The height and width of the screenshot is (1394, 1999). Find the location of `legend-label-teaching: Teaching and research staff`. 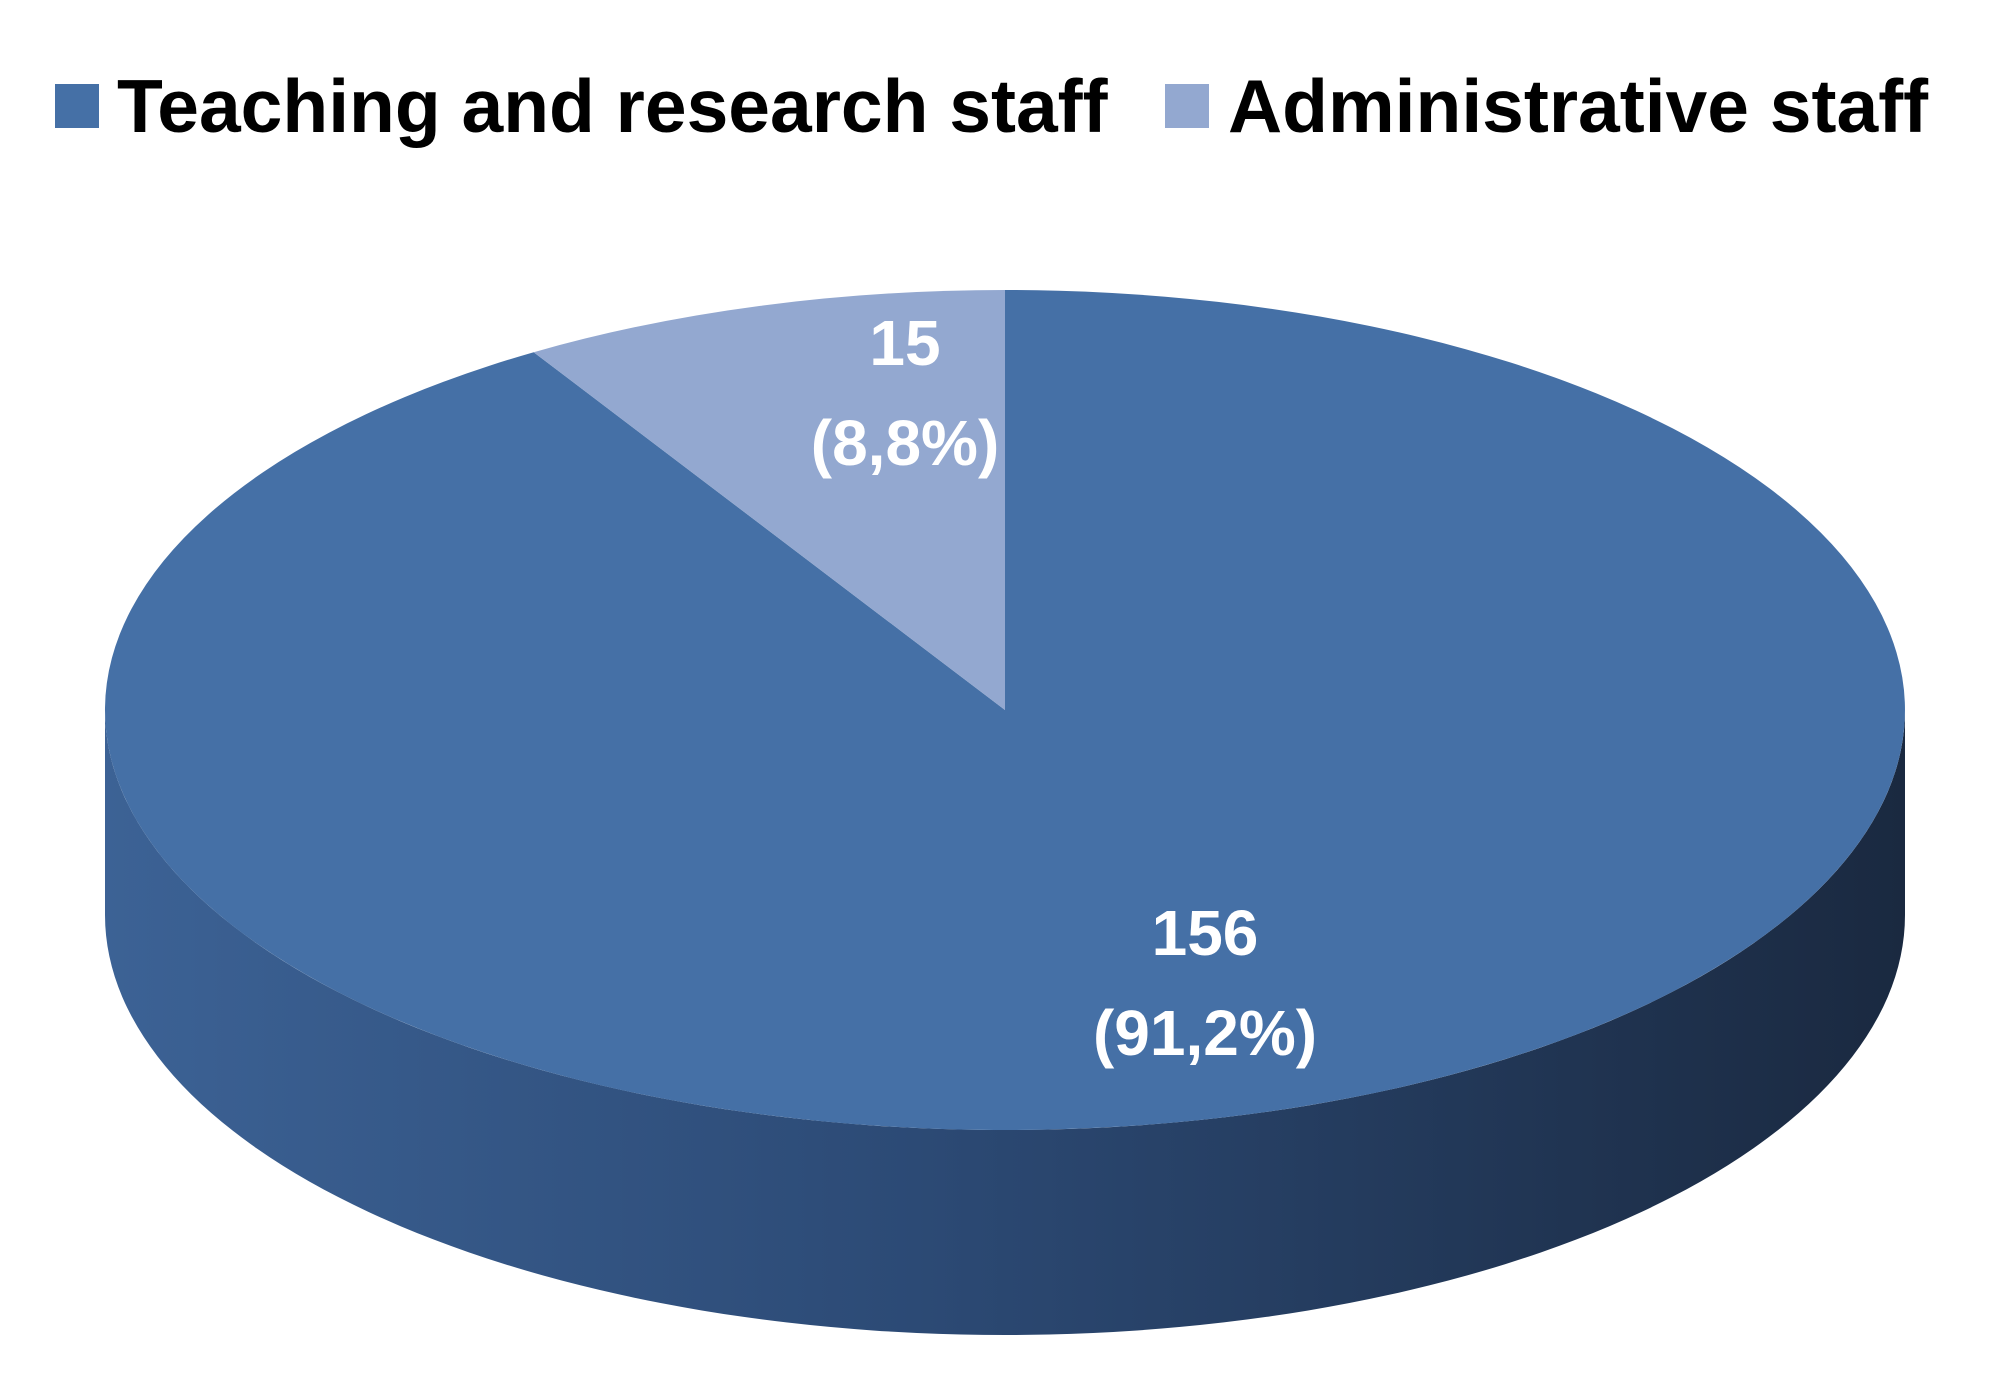

legend-label-teaching: Teaching and research staff is located at coordinates (613, 106).